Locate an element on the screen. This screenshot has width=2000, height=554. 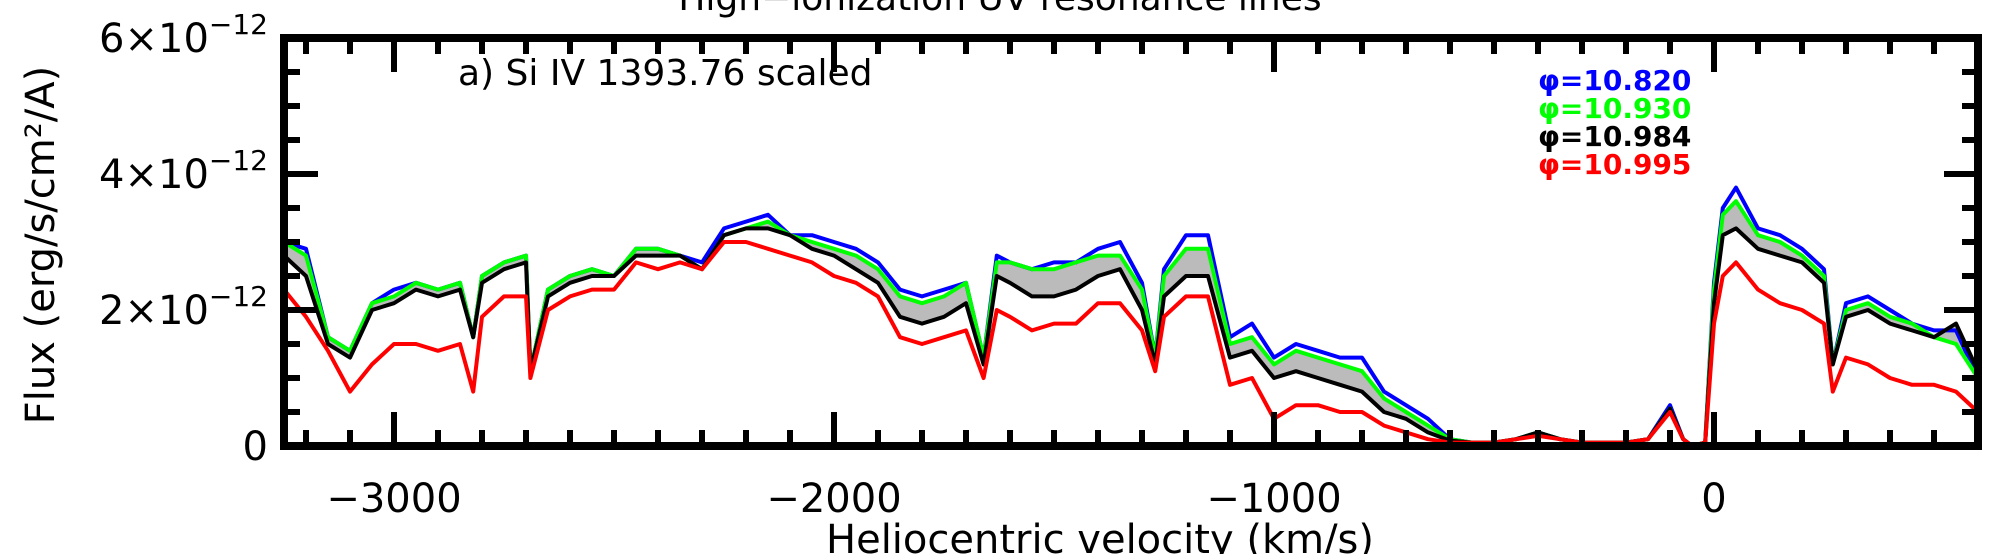
legend-entry: φ=10.995 is located at coordinates (1614, 164).